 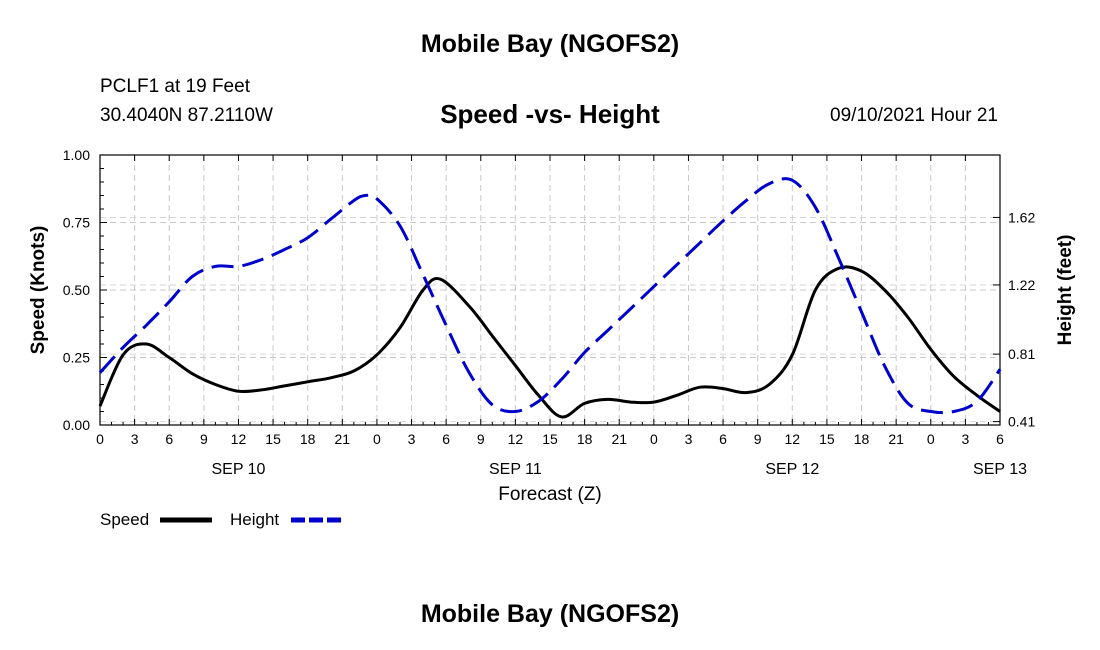 I want to click on legend-label-speed: Speed, so click(x=124, y=519).